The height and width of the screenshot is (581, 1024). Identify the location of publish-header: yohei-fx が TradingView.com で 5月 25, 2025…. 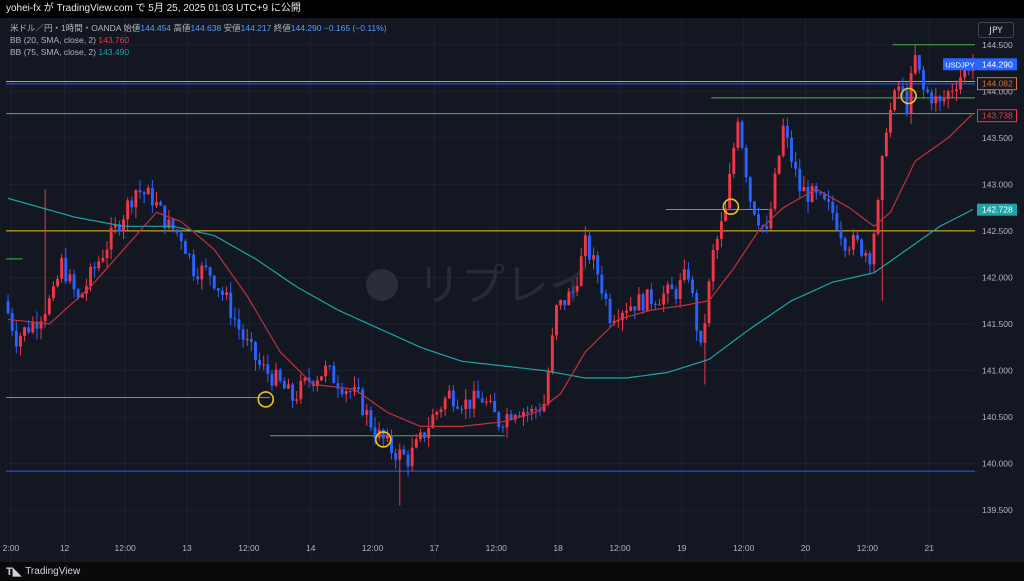
(512, 9).